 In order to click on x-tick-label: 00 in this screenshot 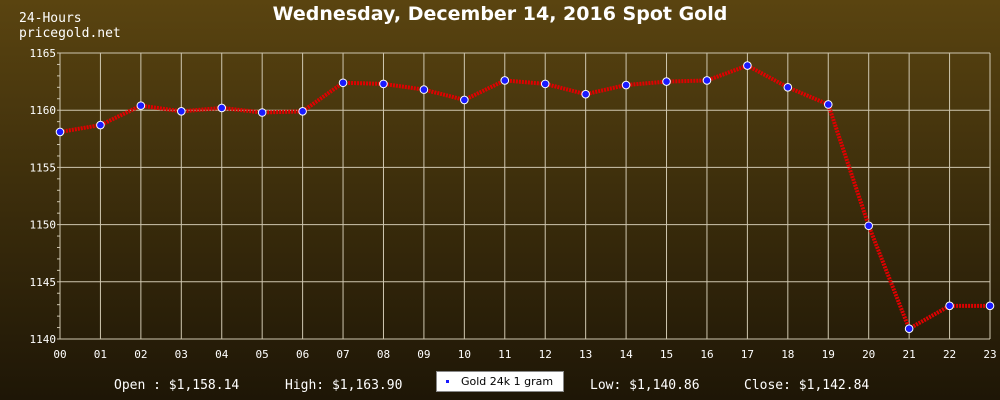, I will do `click(59, 354)`.